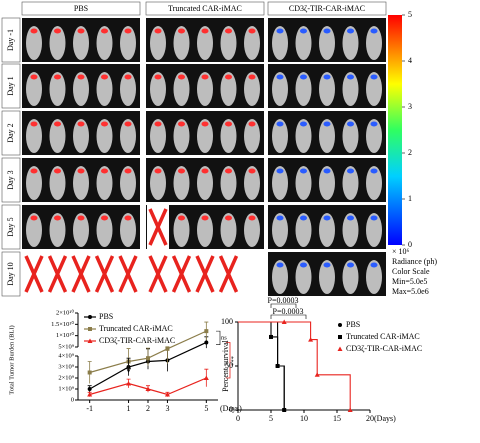  I want to click on legend-label: Truncated CAR-iMAC, so click(383, 336).